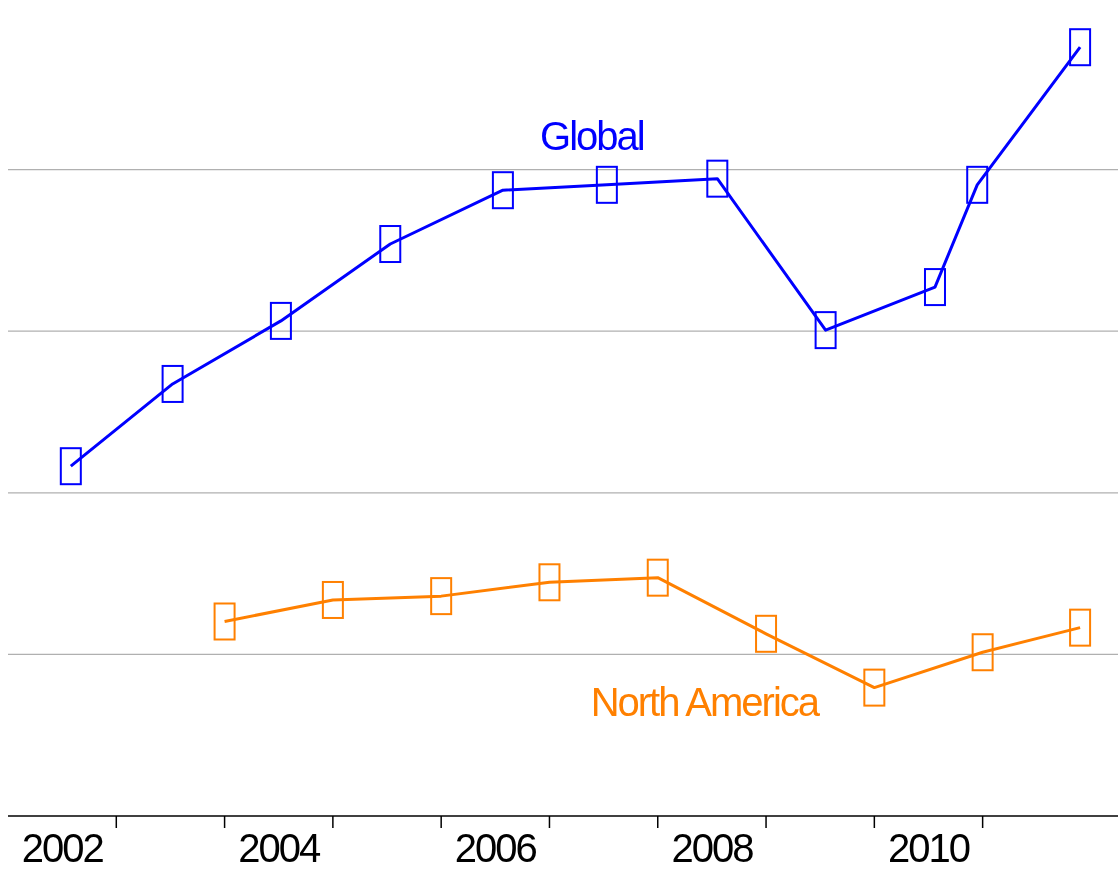  I want to click on x-tick-label: 2010, so click(929, 848).